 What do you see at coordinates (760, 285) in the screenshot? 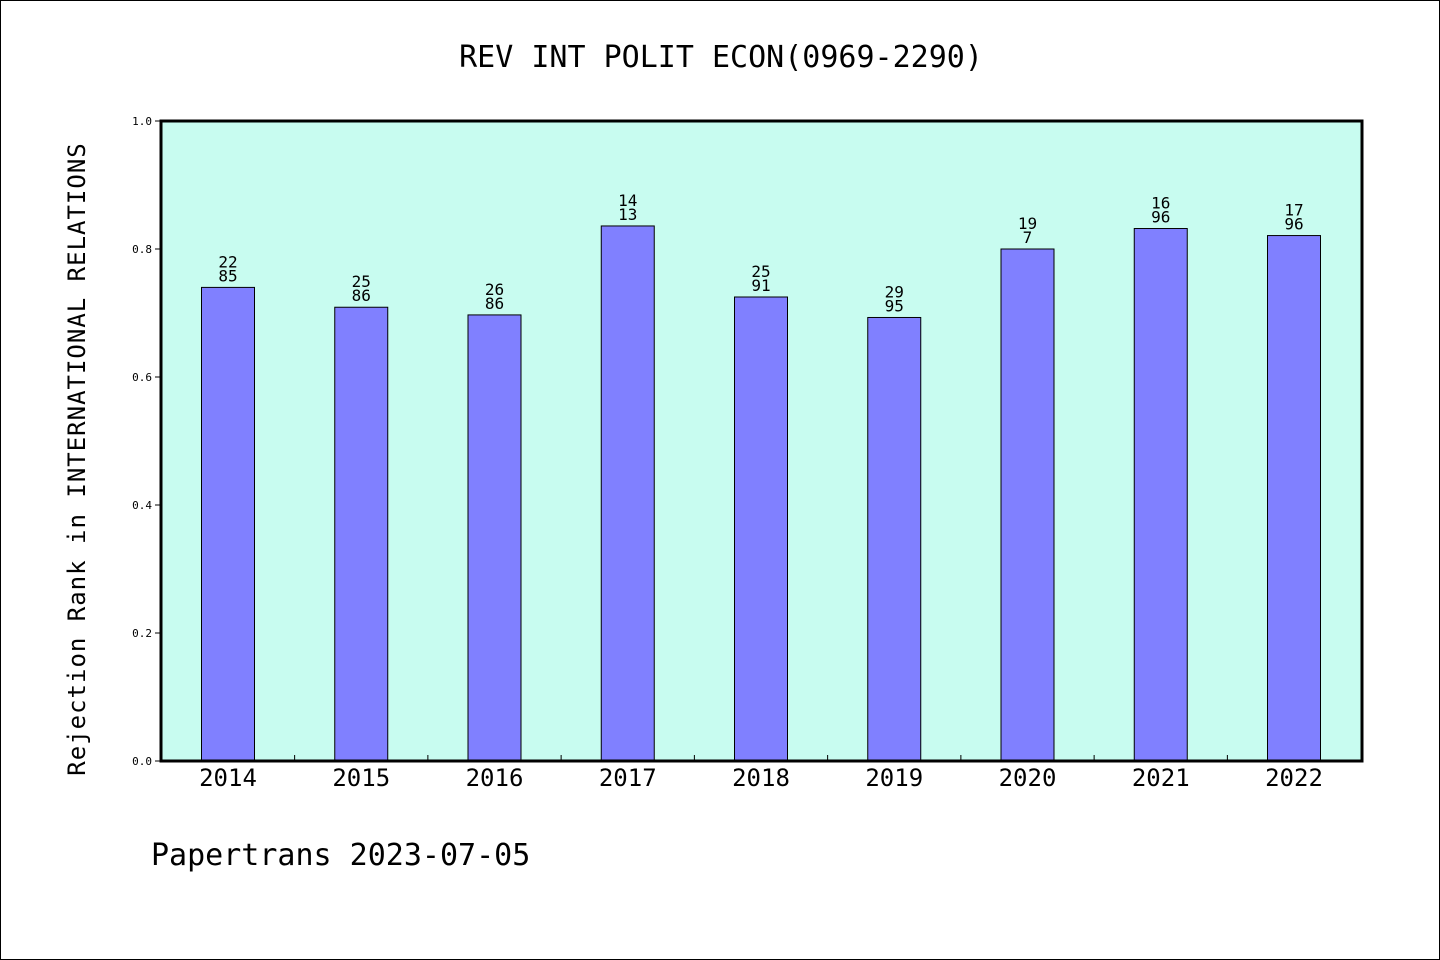
I see `bar-data-label-line2: 91` at bounding box center [760, 285].